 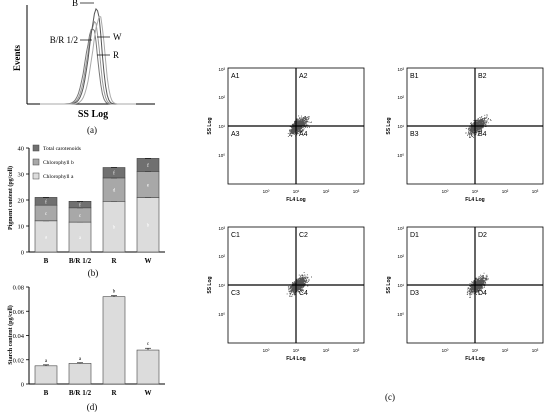 I want to click on panel-label-b: (b), so click(x=93, y=273).